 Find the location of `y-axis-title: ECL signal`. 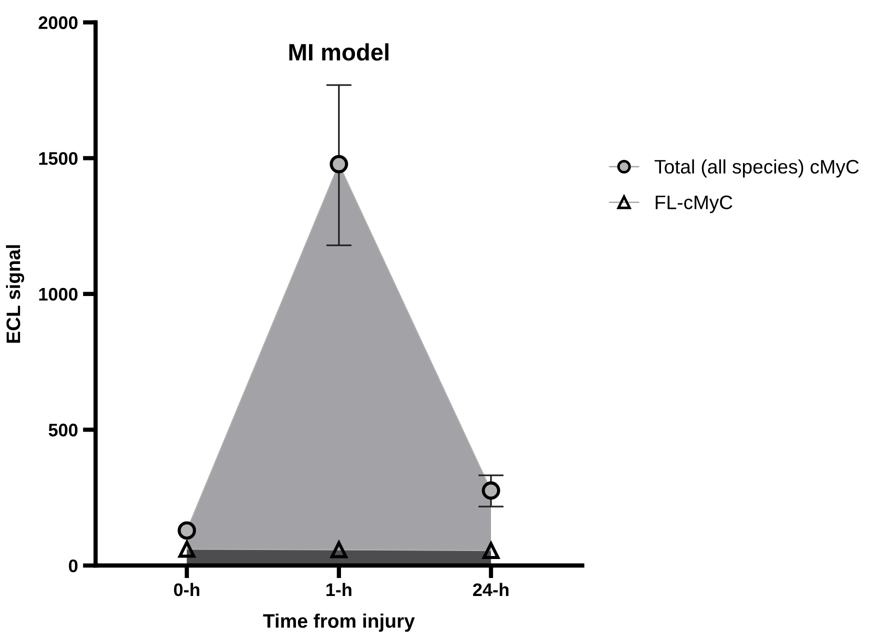

y-axis-title: ECL signal is located at coordinates (15, 294).